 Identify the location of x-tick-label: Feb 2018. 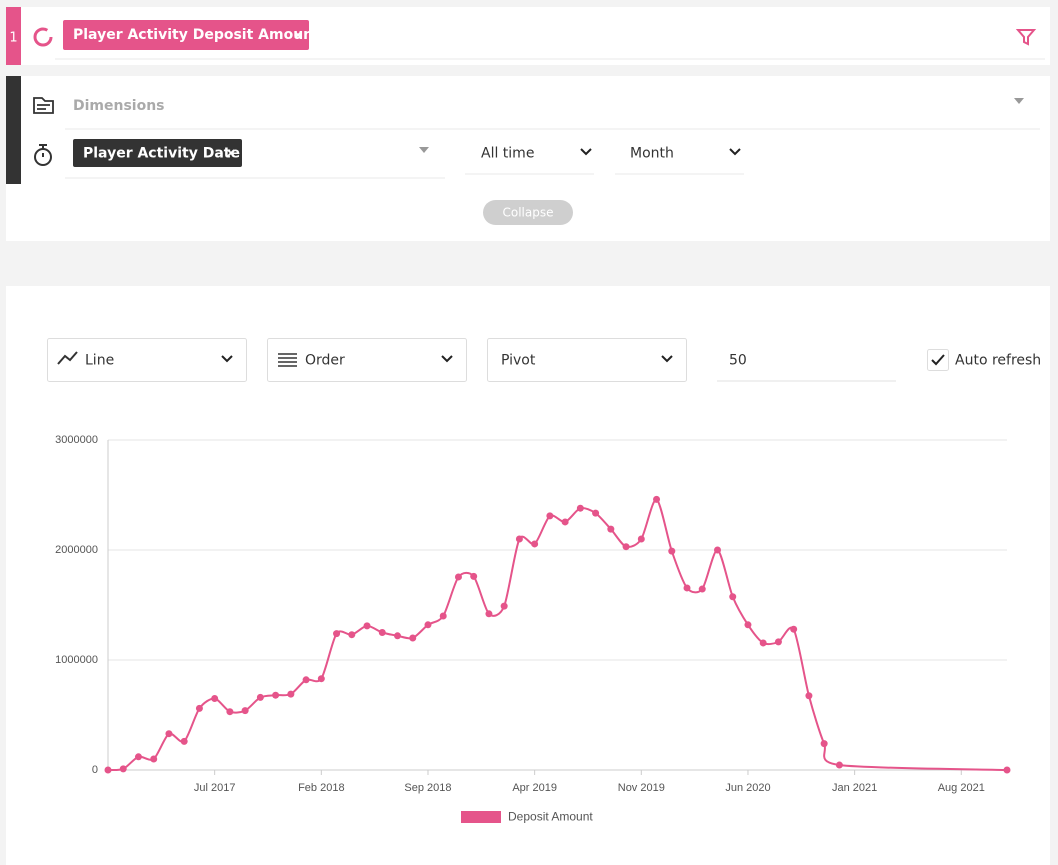
(321, 788).